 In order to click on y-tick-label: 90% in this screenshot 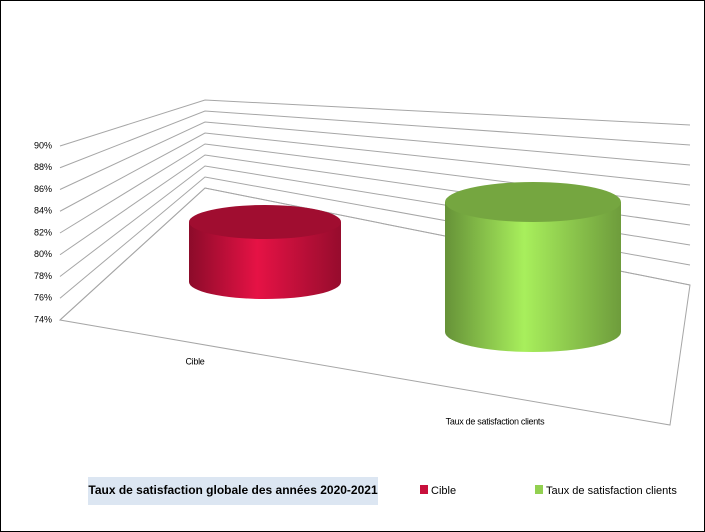, I will do `click(43, 145)`.